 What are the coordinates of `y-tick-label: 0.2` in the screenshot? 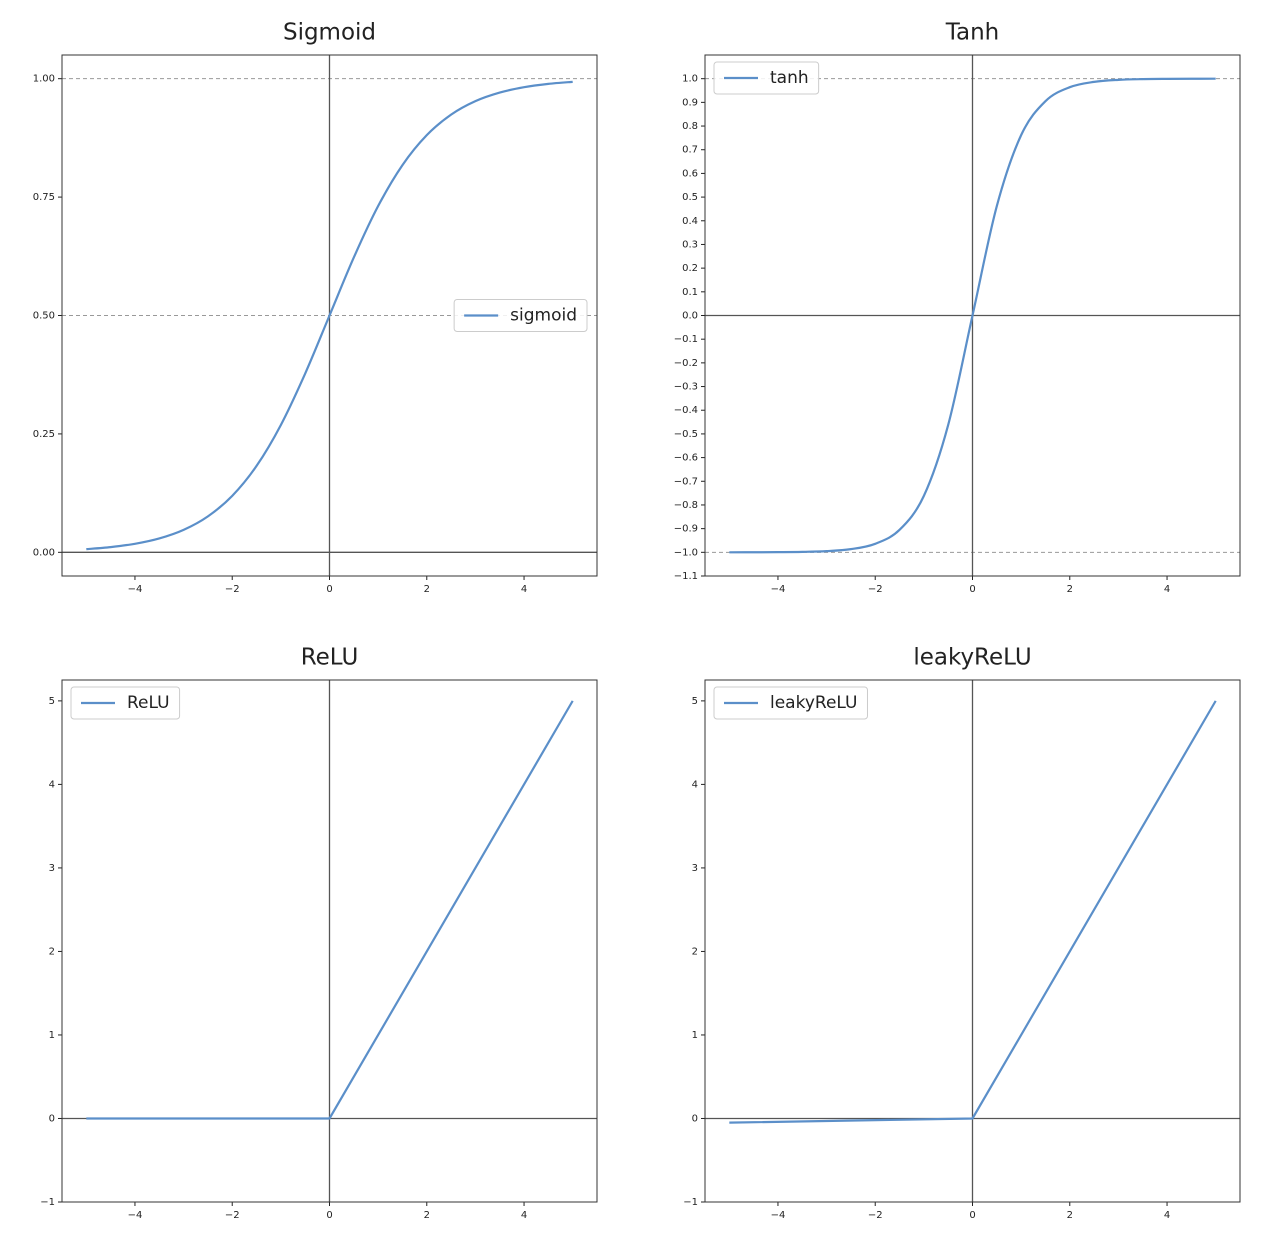 It's located at (690, 268).